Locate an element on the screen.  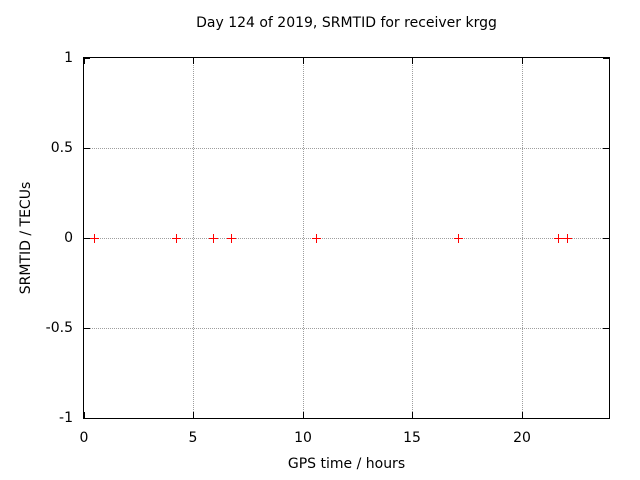
y-tick-label: 1 is located at coordinates (68, 58).